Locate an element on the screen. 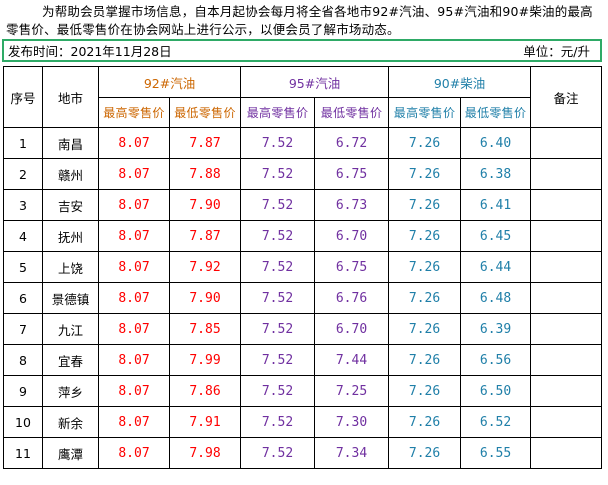  header-gas95: 95#汽油 is located at coordinates (315, 82).